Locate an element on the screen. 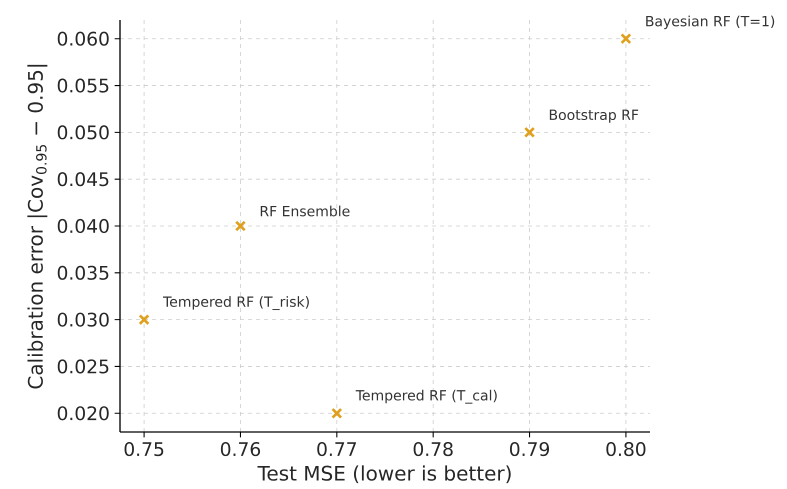 The width and height of the screenshot is (787, 489). y-tick-label: 0.035 is located at coordinates (83, 273).